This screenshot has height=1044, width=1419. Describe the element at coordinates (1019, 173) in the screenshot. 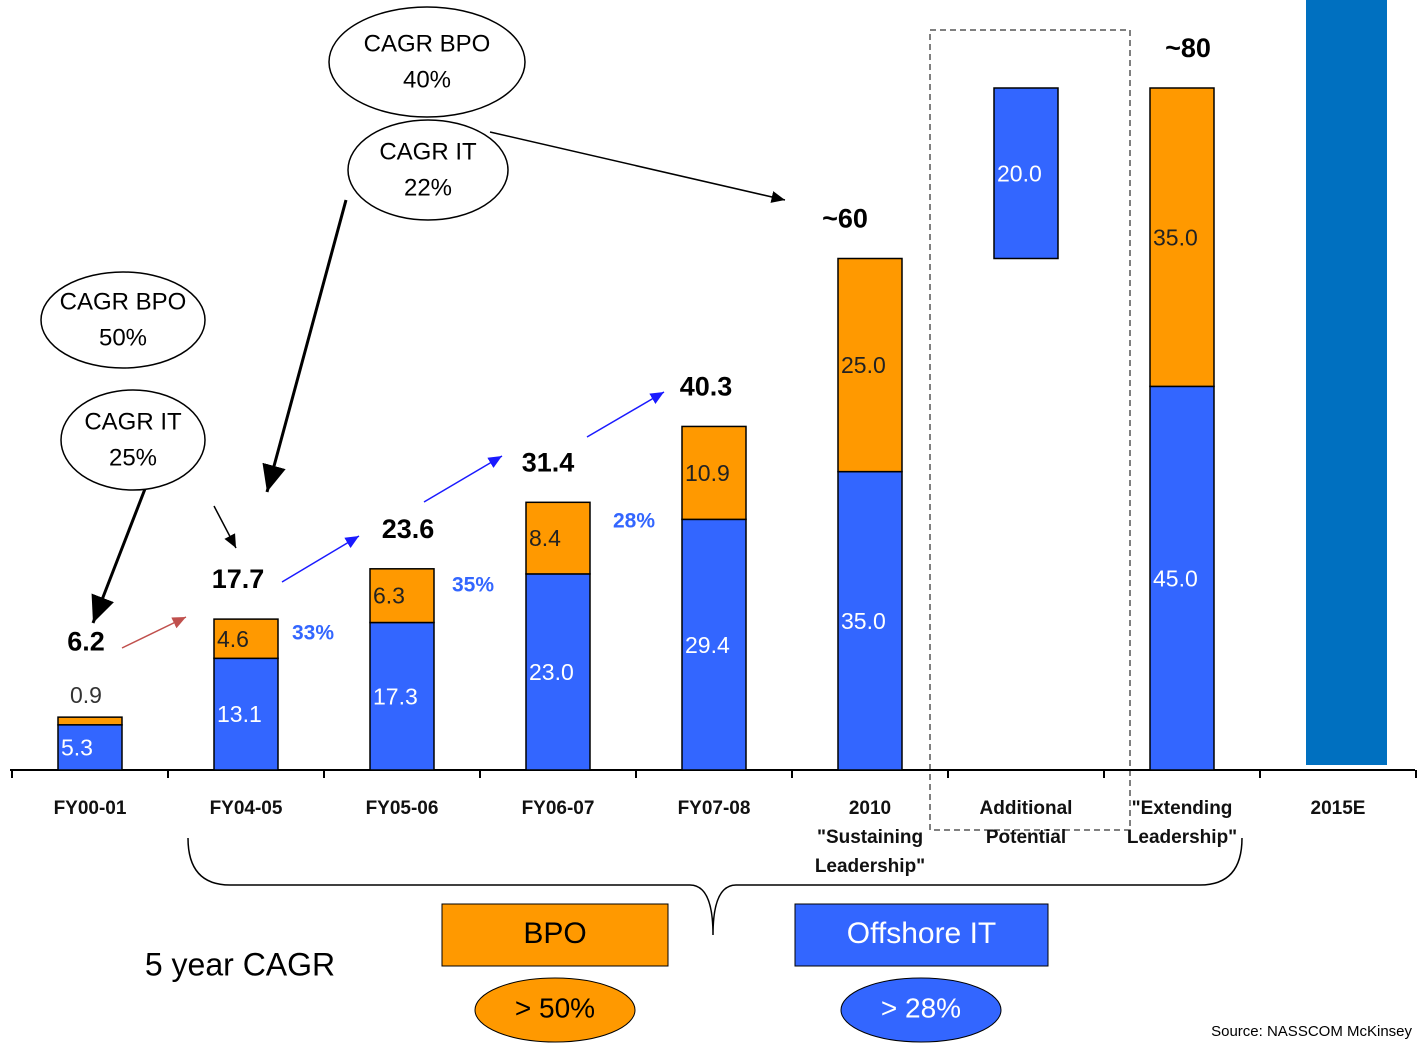

I see `value-label: 20.0` at that location.